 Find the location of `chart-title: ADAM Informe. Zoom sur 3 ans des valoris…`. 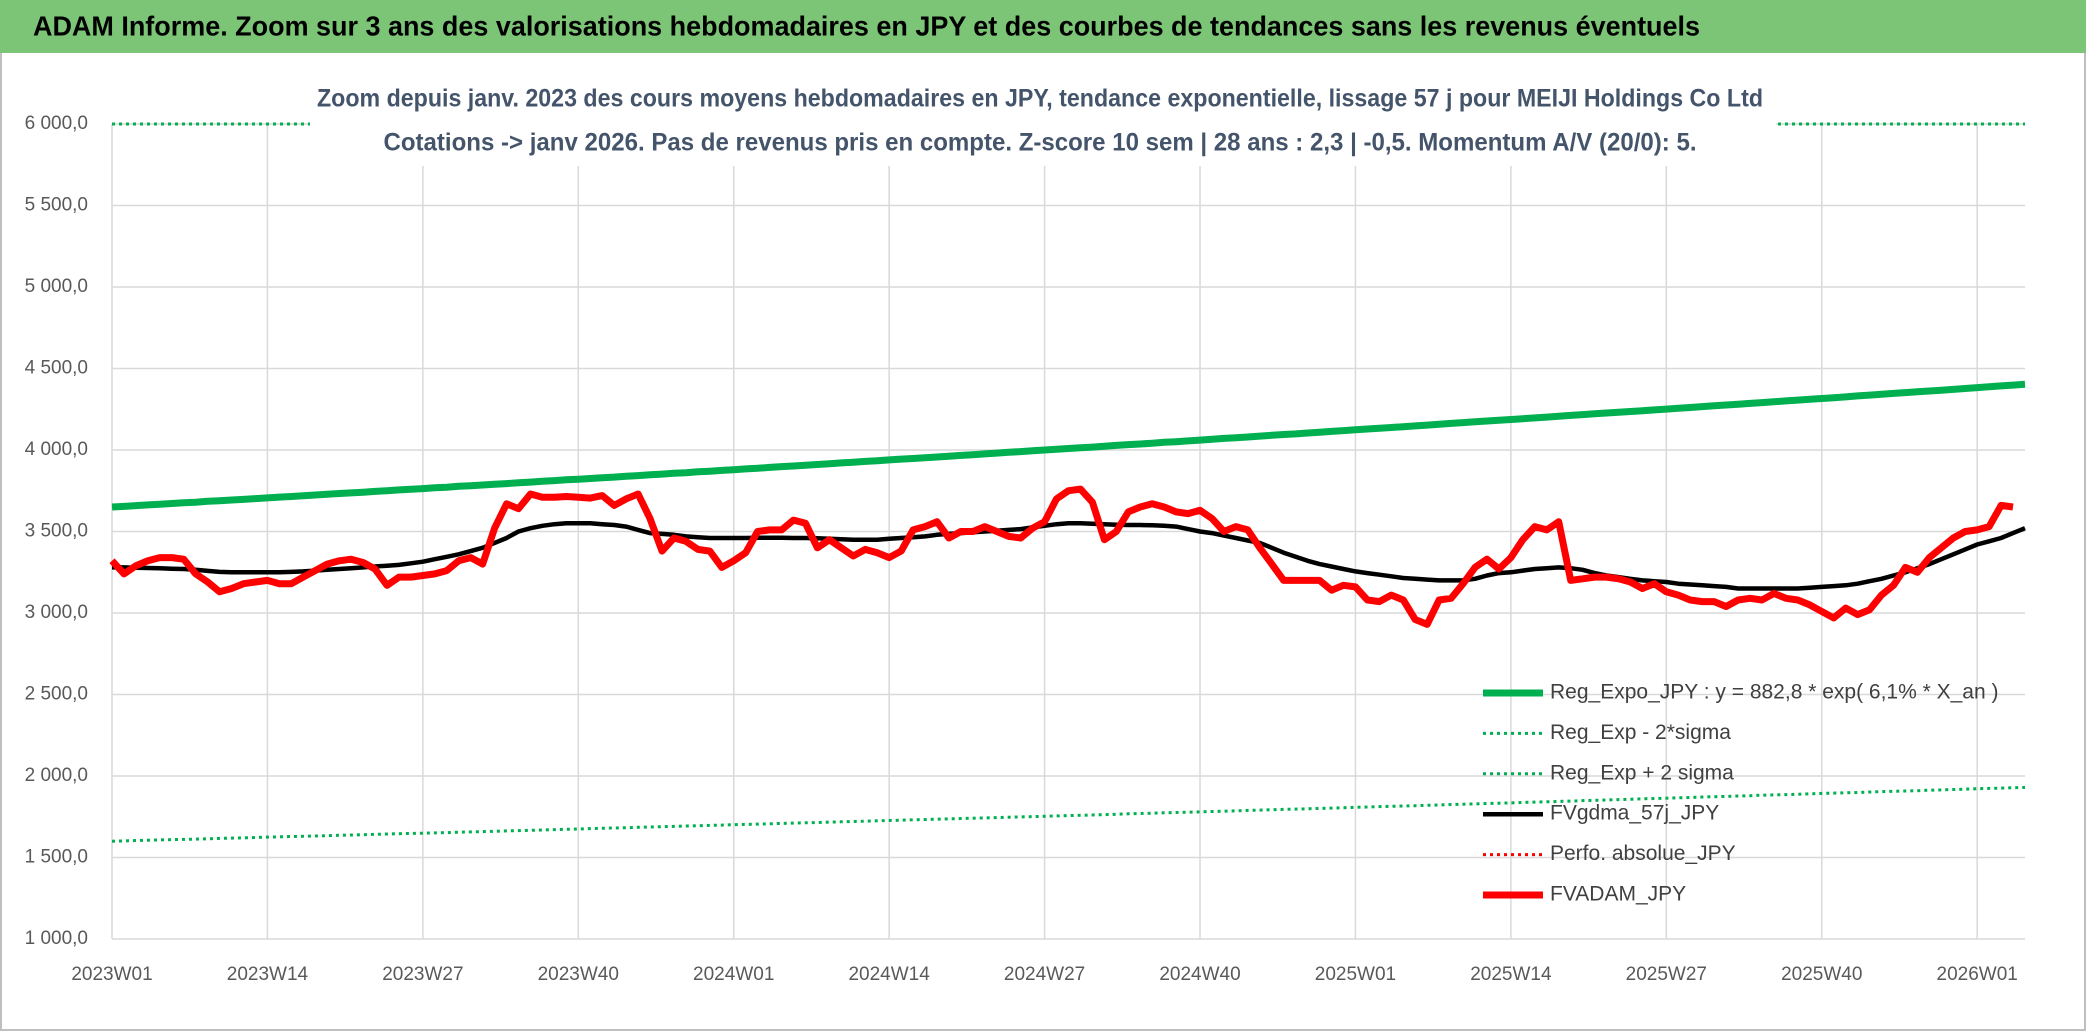

chart-title: ADAM Informe. Zoom sur 3 ans des valoris… is located at coordinates (866, 25).